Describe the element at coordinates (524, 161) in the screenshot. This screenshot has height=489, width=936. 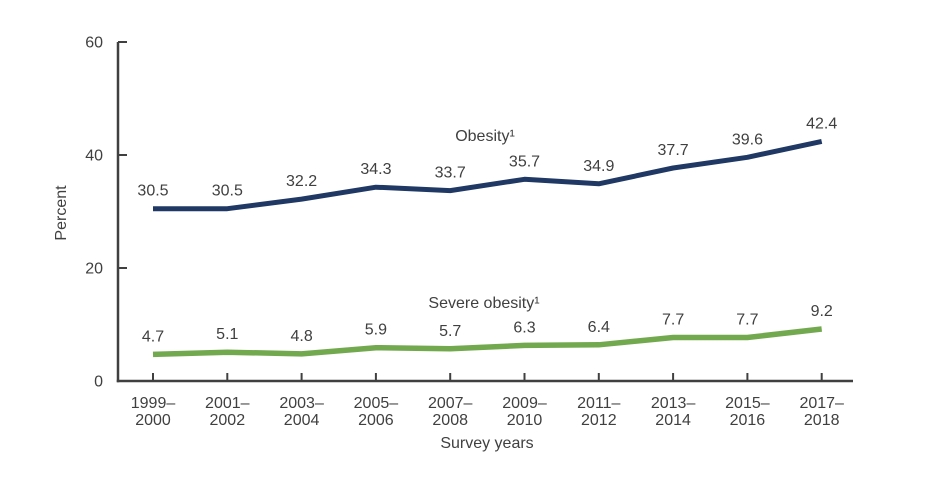
I see `obesity-data-label: 35.7` at that location.